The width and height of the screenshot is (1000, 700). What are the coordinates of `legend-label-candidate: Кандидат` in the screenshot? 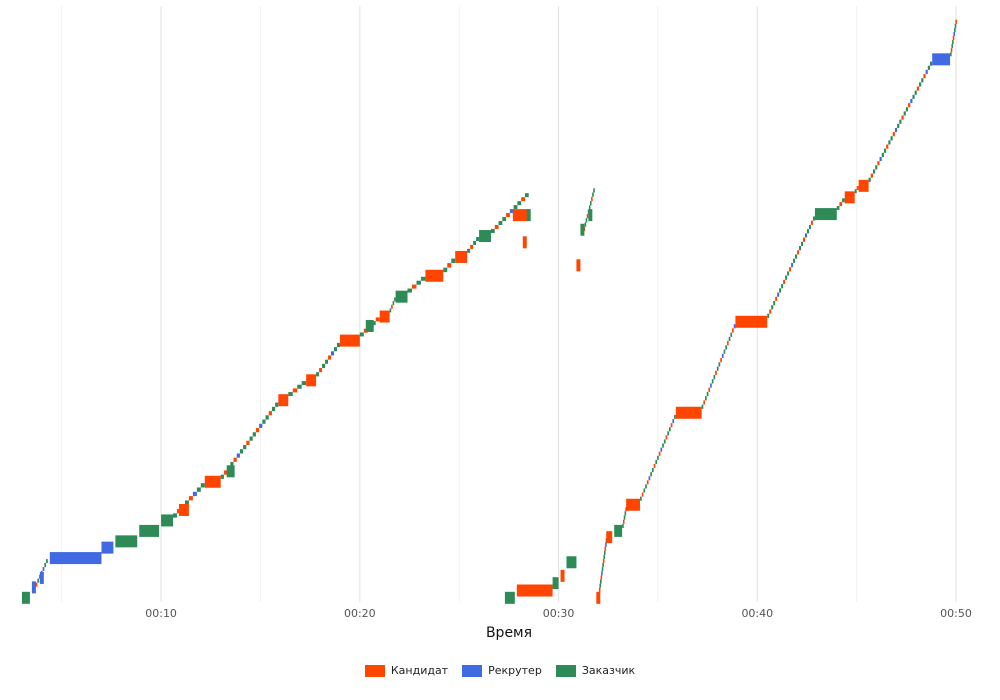 It's located at (419, 670).